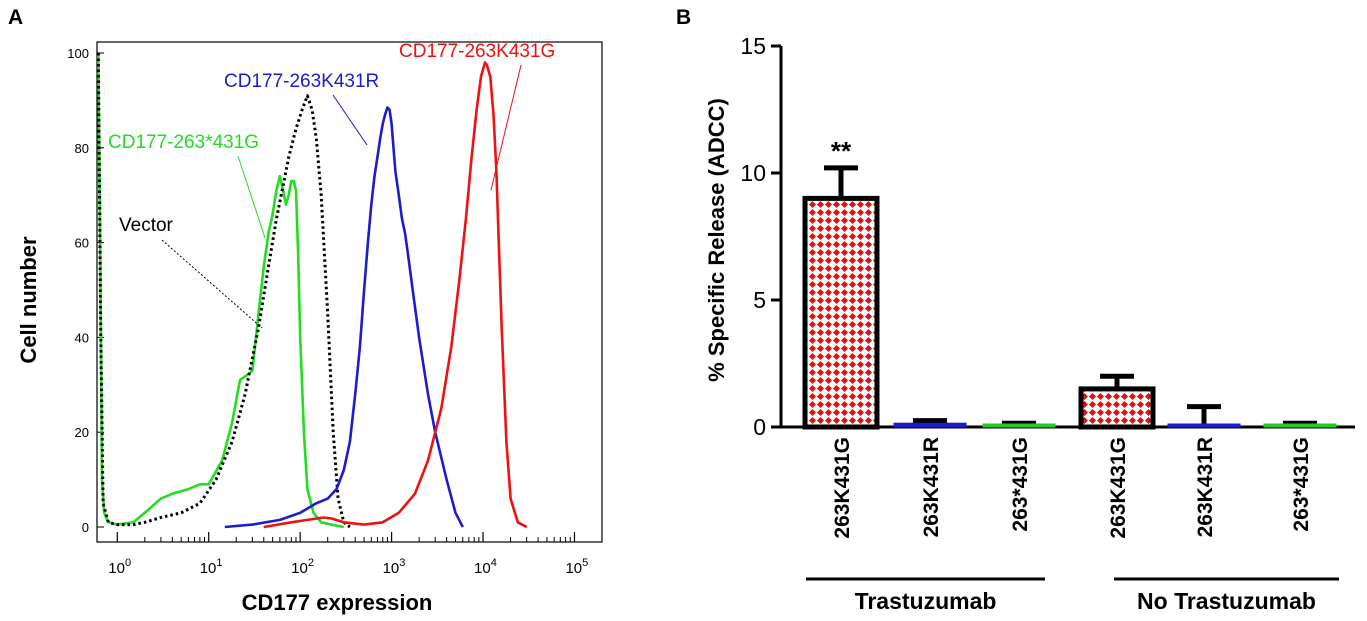 This screenshot has height=621, width=1367. I want to click on series-line-cd177-263k431g, so click(395, 295).